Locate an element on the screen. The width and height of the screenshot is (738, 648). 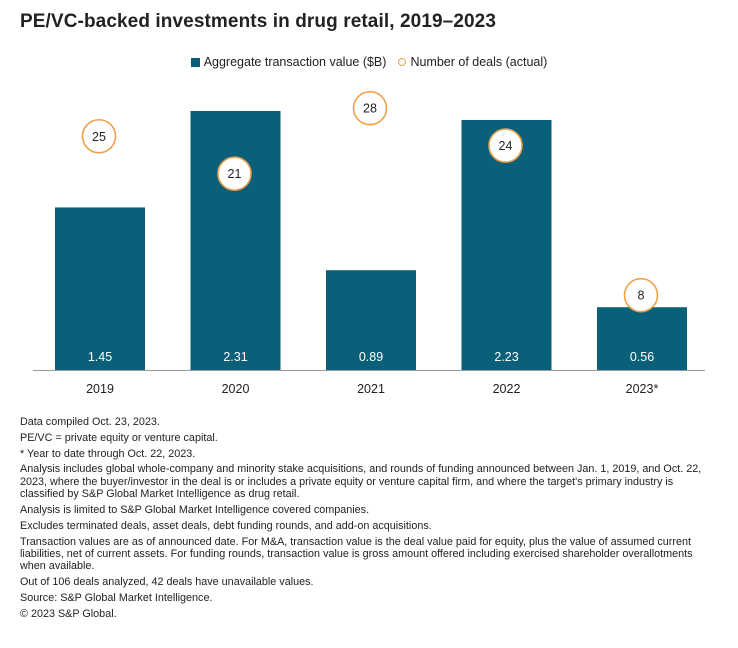
bar-2021 is located at coordinates (371, 320).